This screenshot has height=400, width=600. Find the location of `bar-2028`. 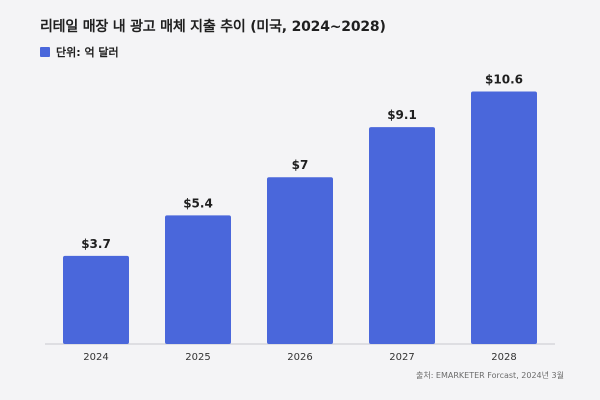

bar-2028 is located at coordinates (504, 217).